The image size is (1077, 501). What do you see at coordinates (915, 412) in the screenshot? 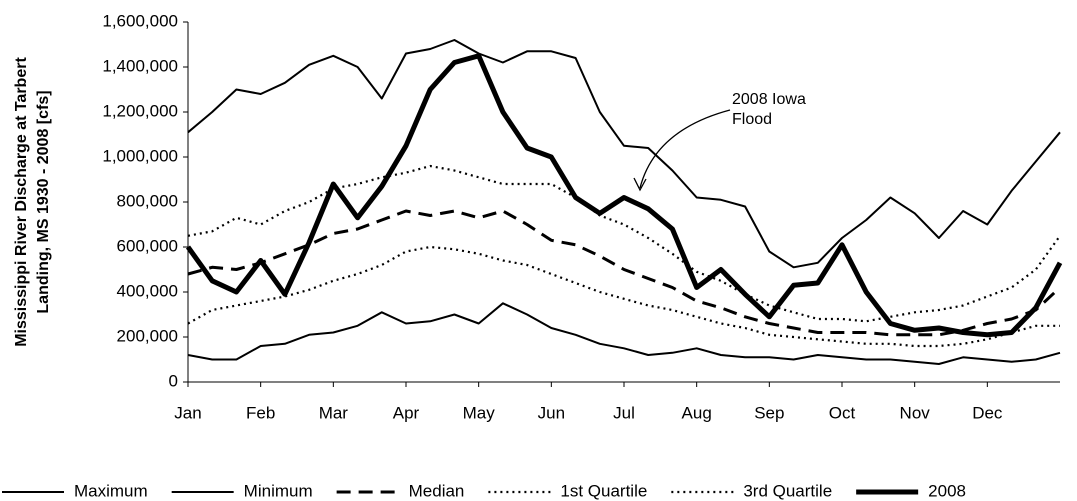
I see `x-tick-label: Nov` at bounding box center [915, 412].